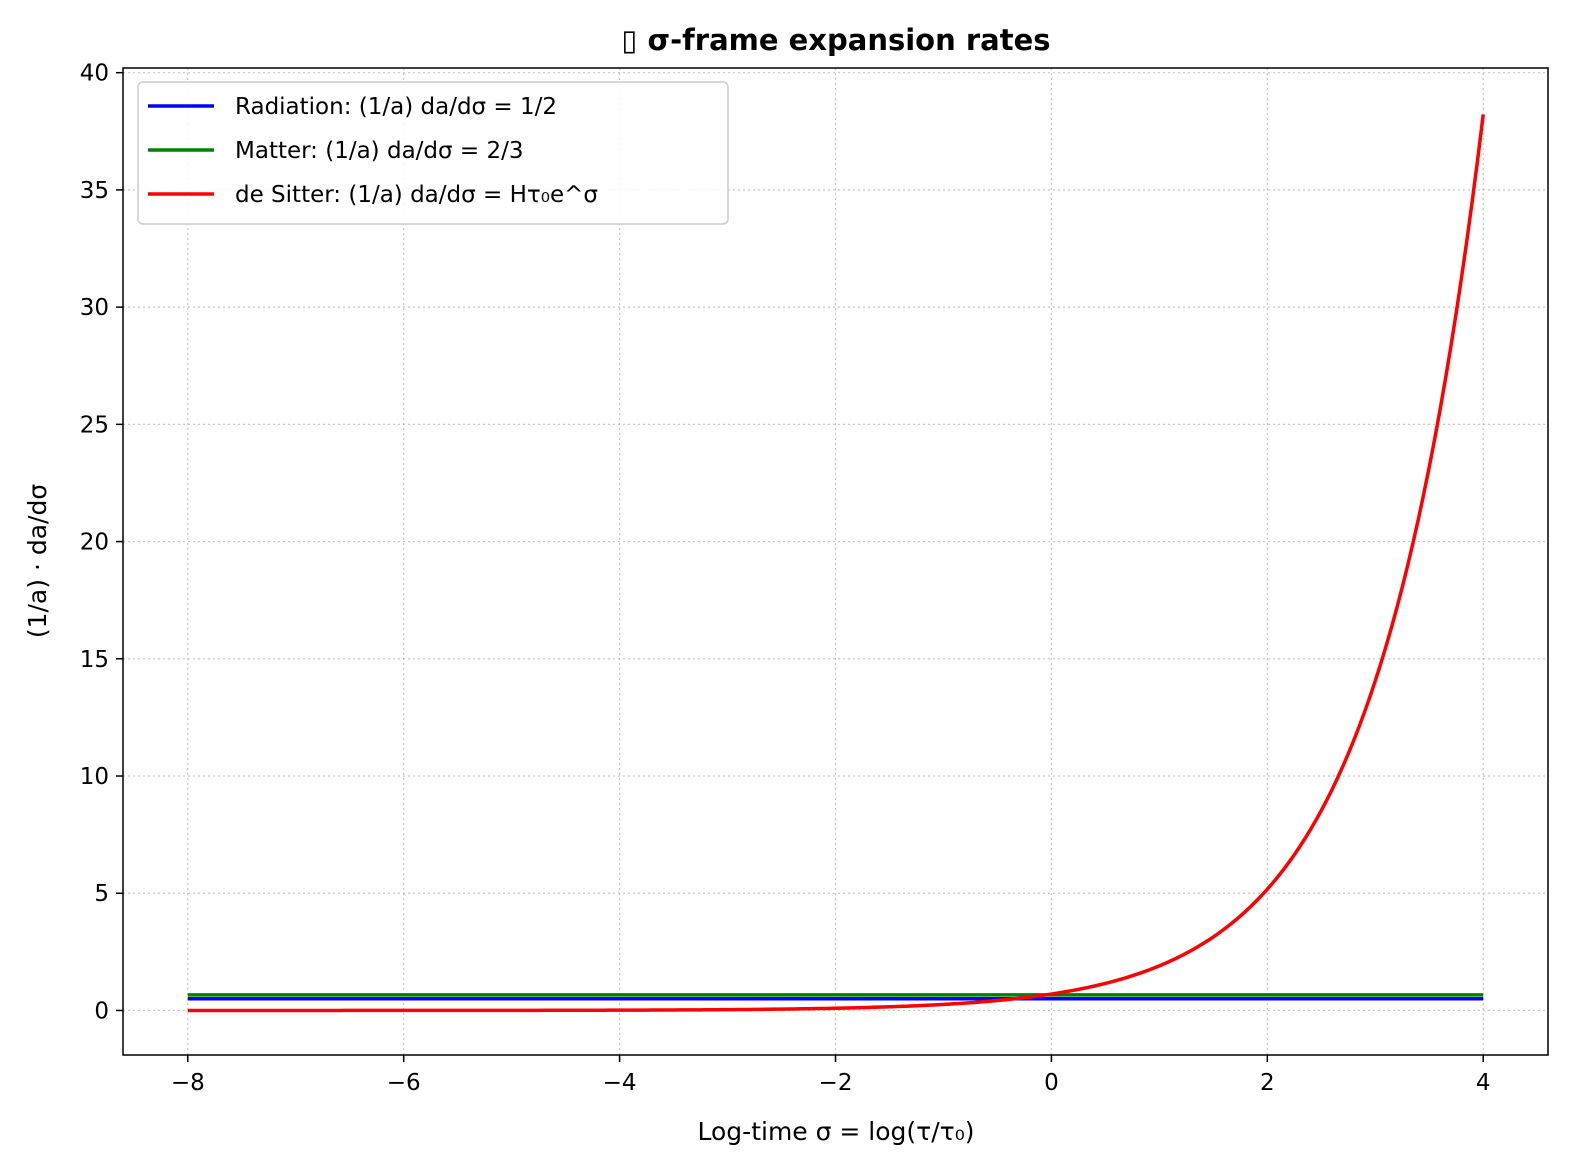  What do you see at coordinates (836, 1083) in the screenshot?
I see `x-tick-label: −2` at bounding box center [836, 1083].